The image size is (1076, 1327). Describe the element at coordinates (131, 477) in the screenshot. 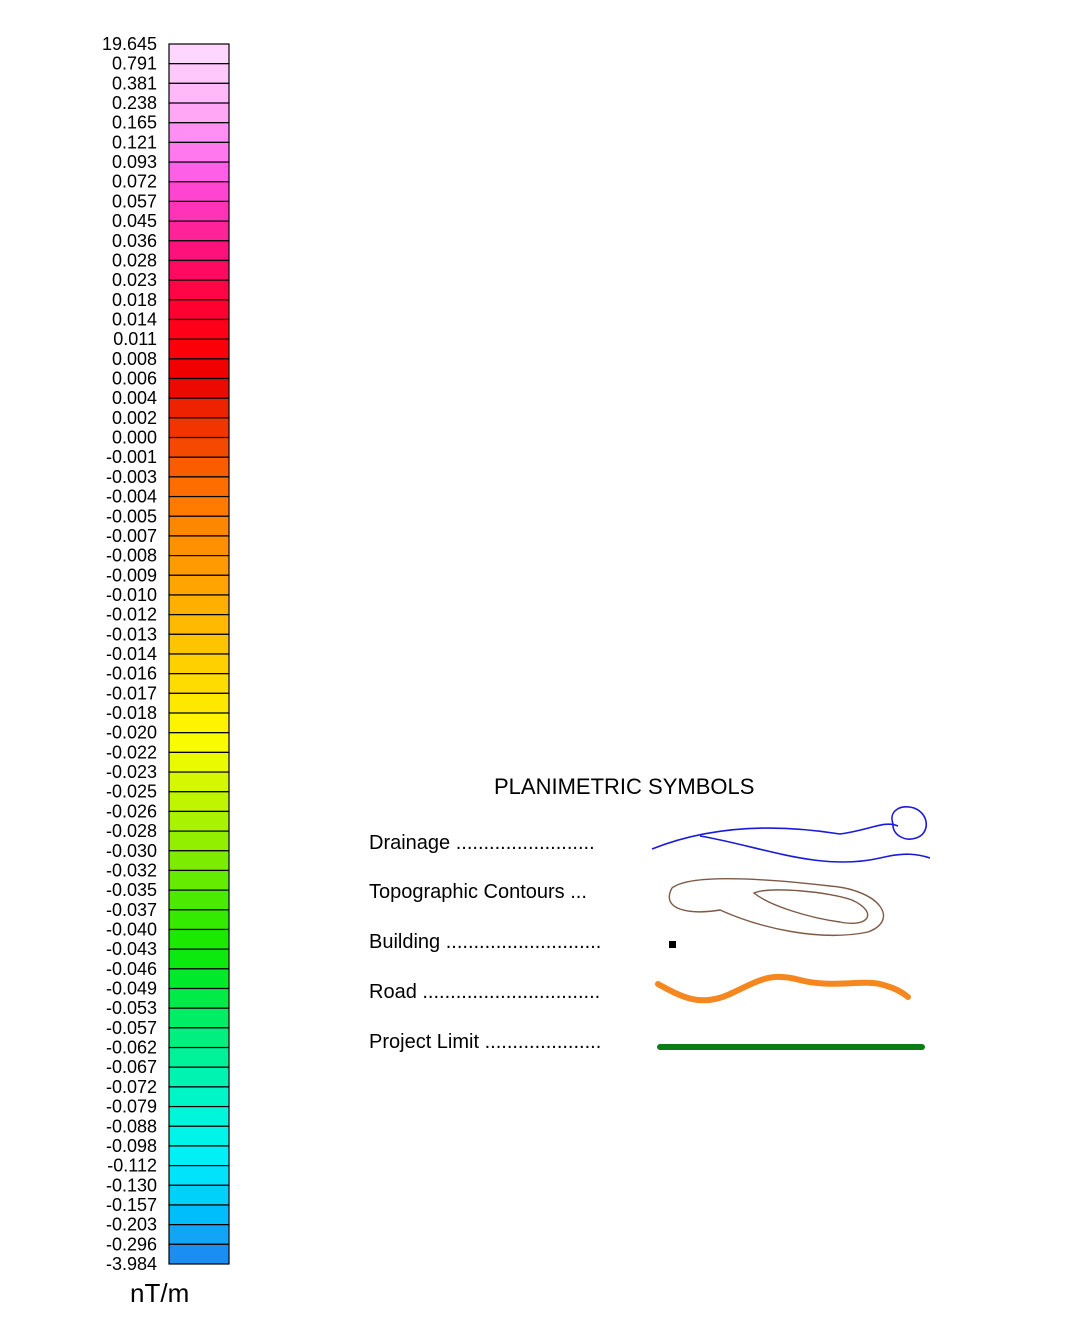

I see `color-scale-label: -0.003` at that location.